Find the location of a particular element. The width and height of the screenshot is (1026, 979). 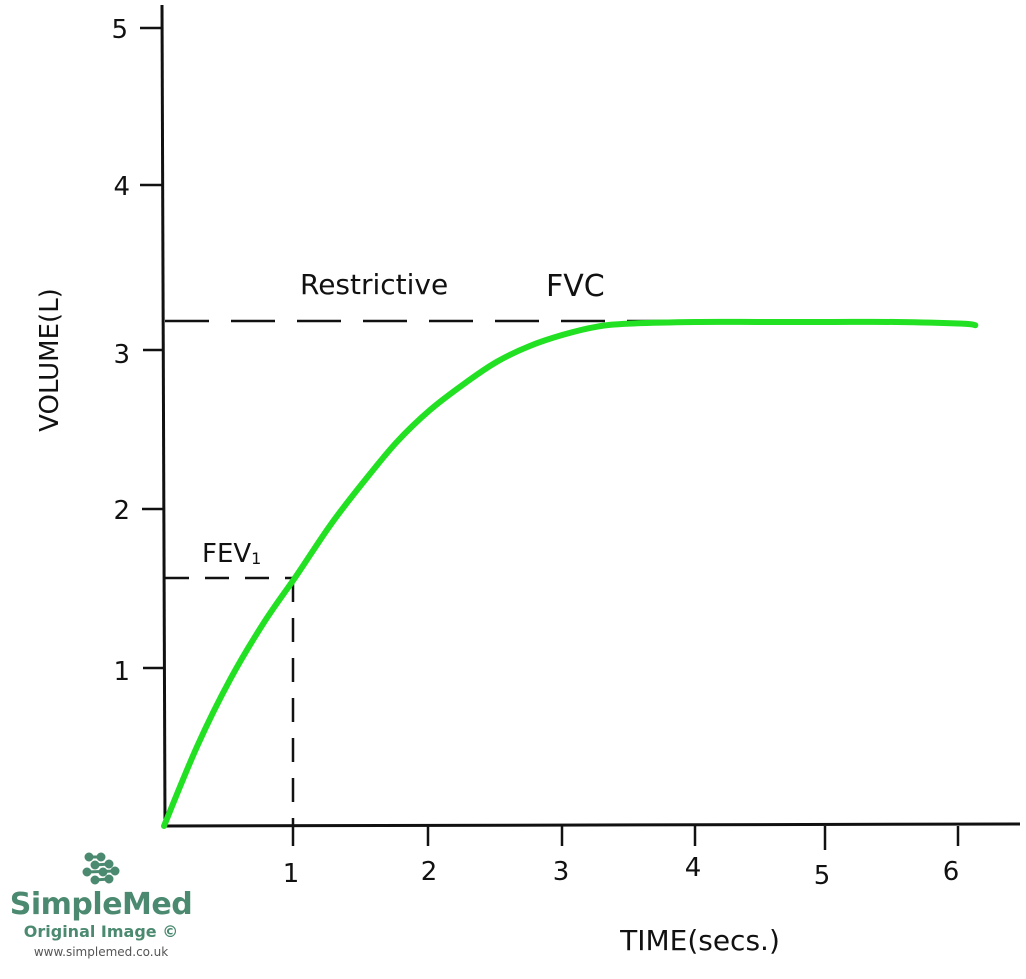

y-tick-5: 5 is located at coordinates (119, 30).